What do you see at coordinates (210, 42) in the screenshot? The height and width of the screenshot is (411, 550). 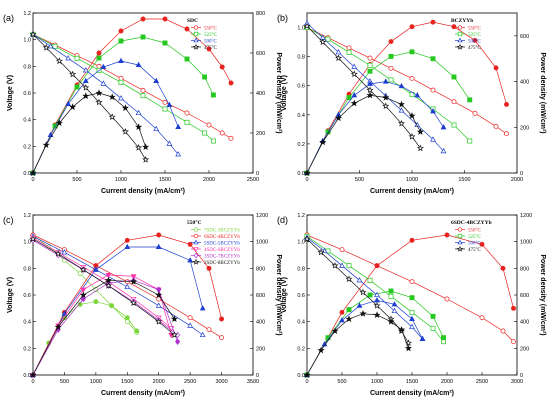 I see `legend-entry: 500°C` at bounding box center [210, 42].